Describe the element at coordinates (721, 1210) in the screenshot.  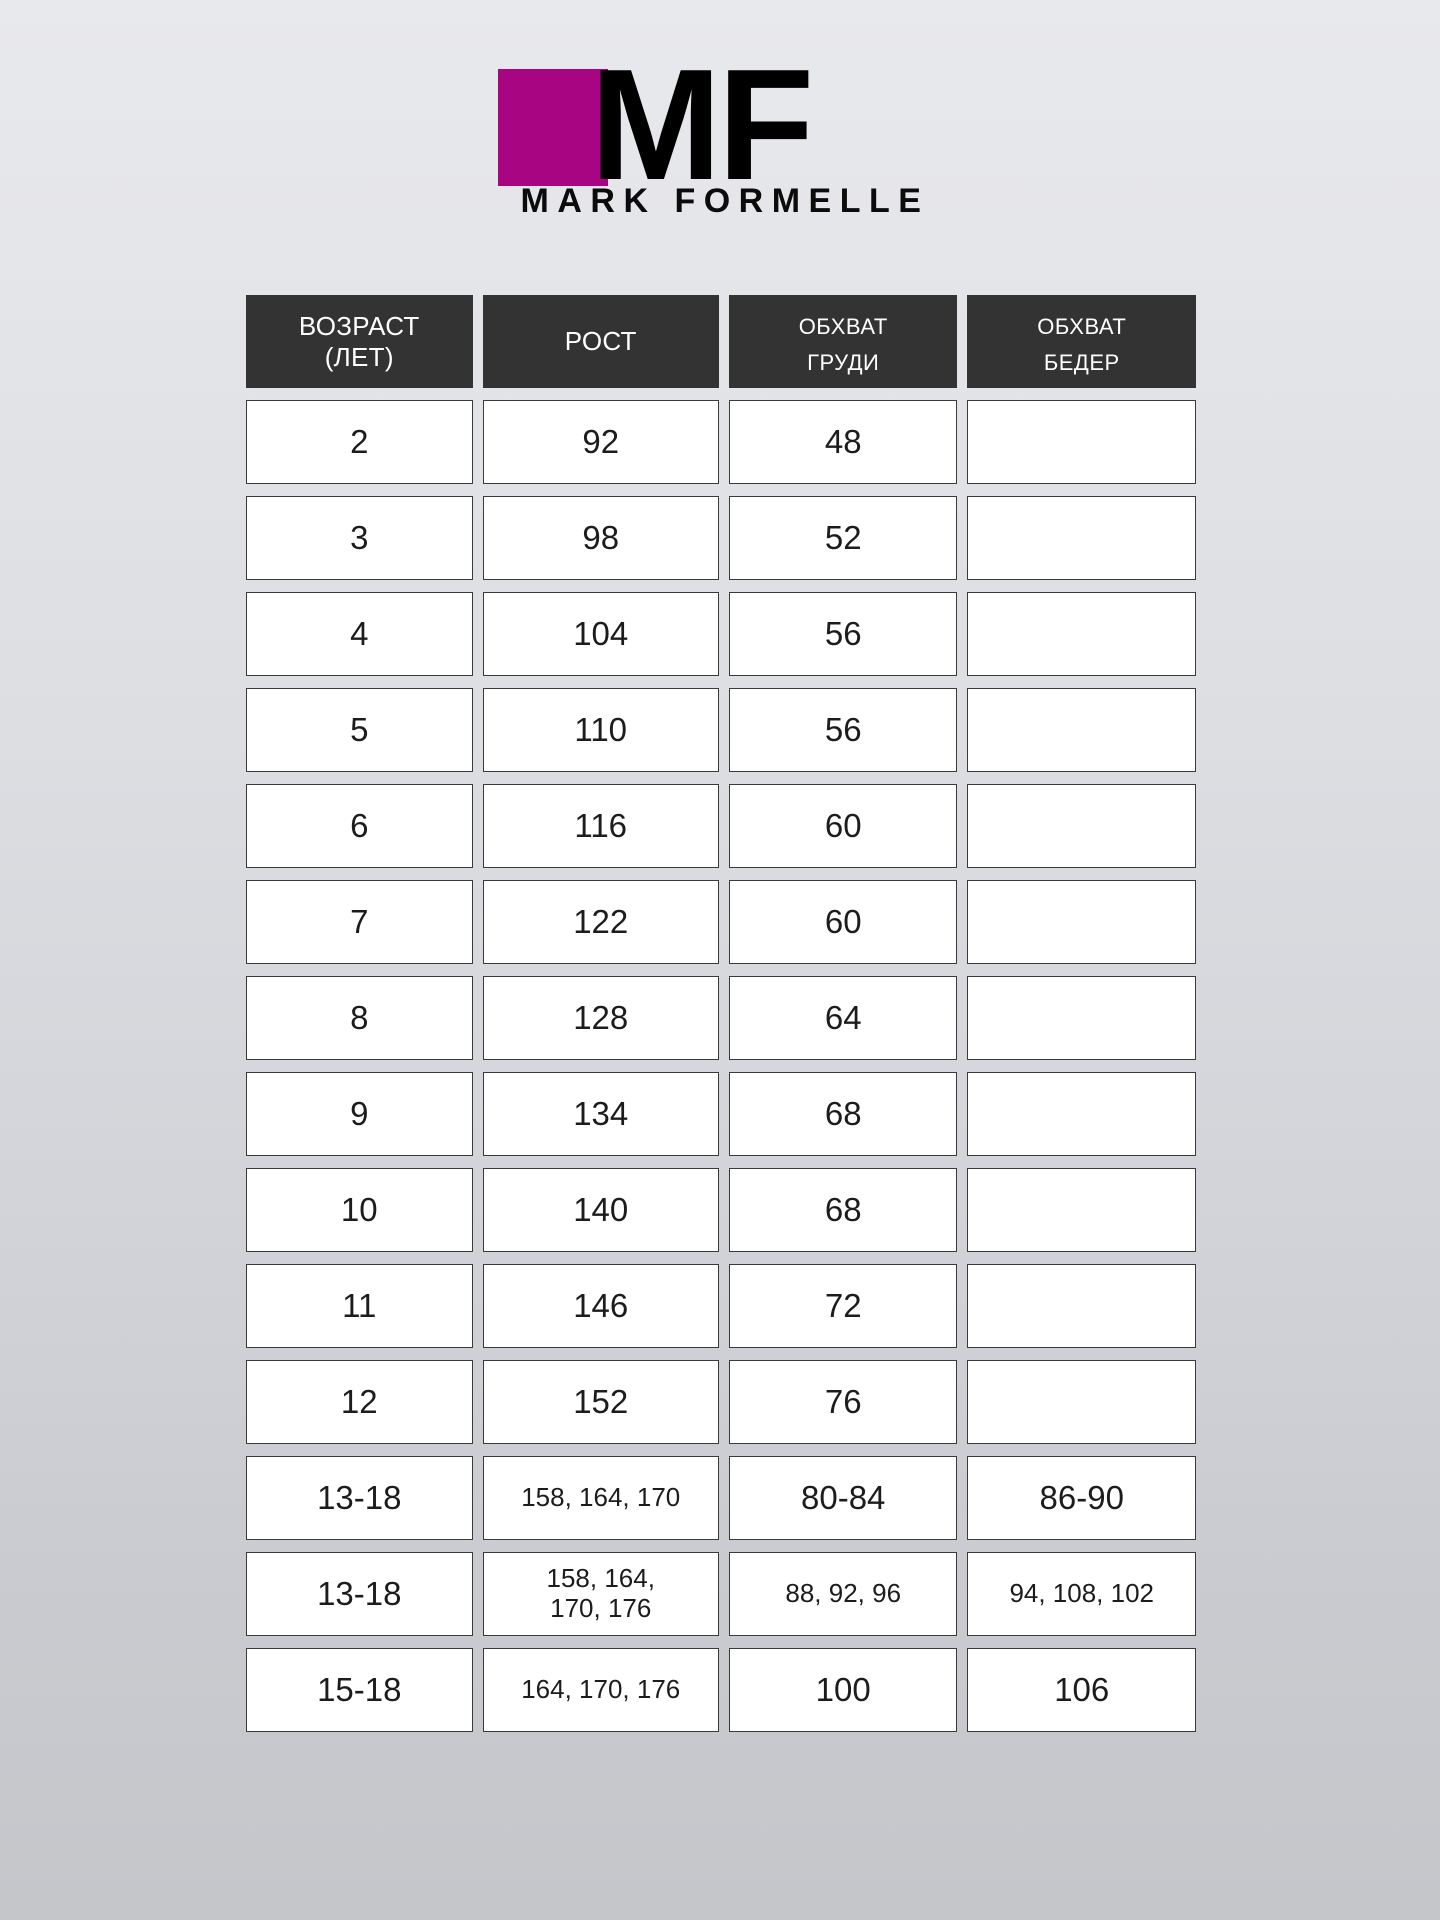
I see `table-row: 10 140 68` at that location.